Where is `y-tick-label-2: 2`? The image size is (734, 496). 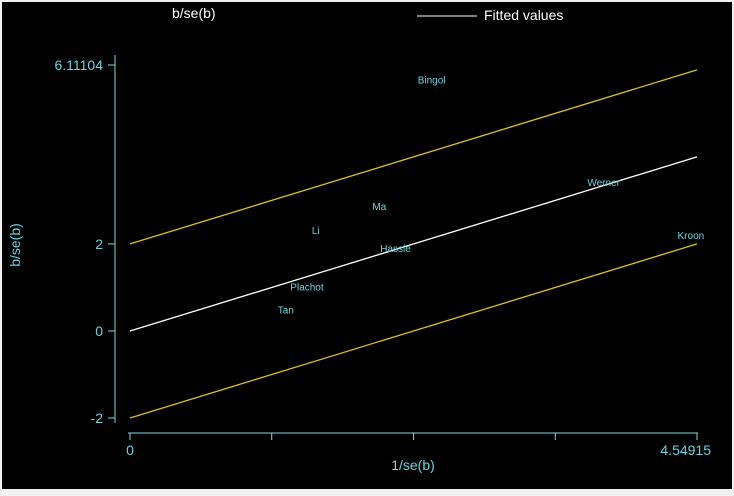
y-tick-label-2: 2 is located at coordinates (99, 244).